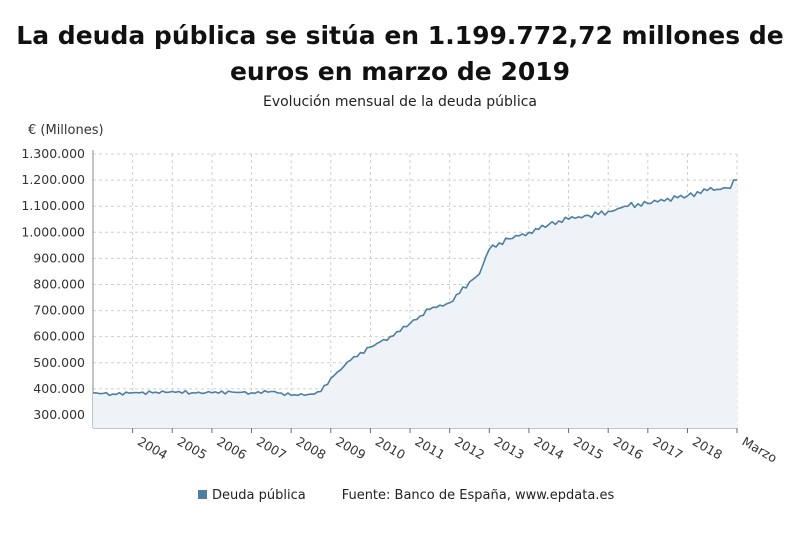 The width and height of the screenshot is (800, 539). I want to click on x-tick-label: 2017, so click(667, 448).